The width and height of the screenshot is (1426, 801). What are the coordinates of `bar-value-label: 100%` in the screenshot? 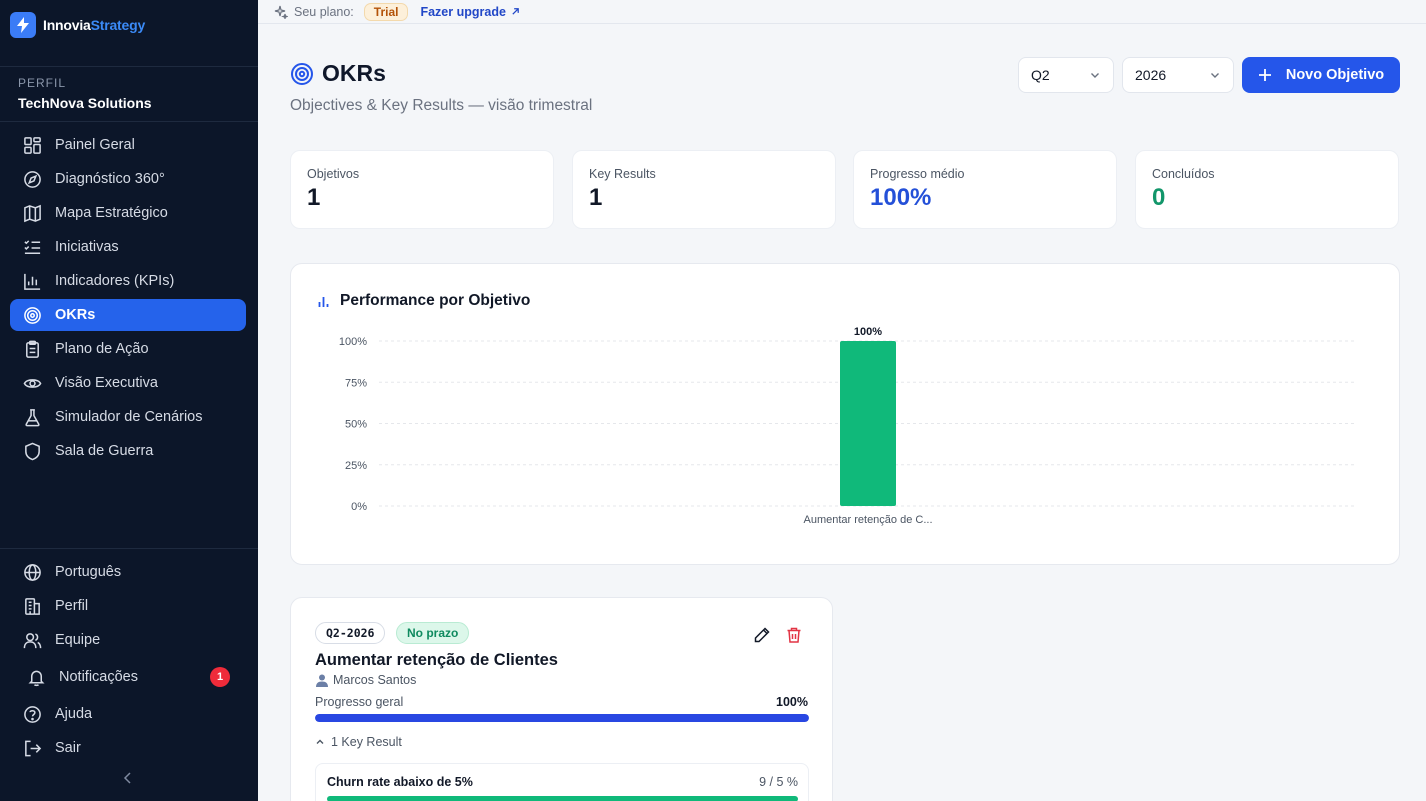 It's located at (868, 332).